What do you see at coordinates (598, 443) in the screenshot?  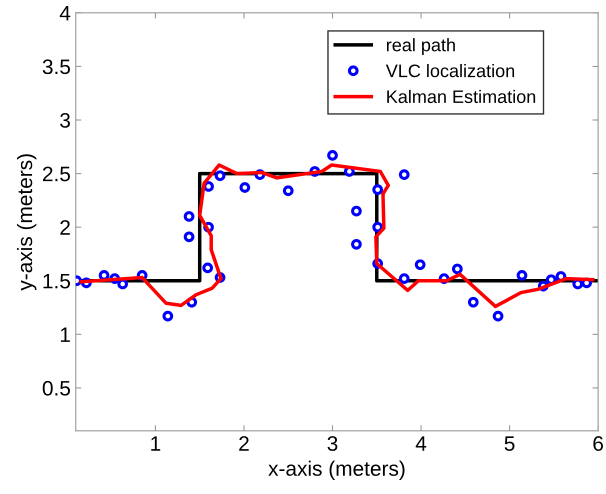 I see `x-tick-label: 6` at bounding box center [598, 443].